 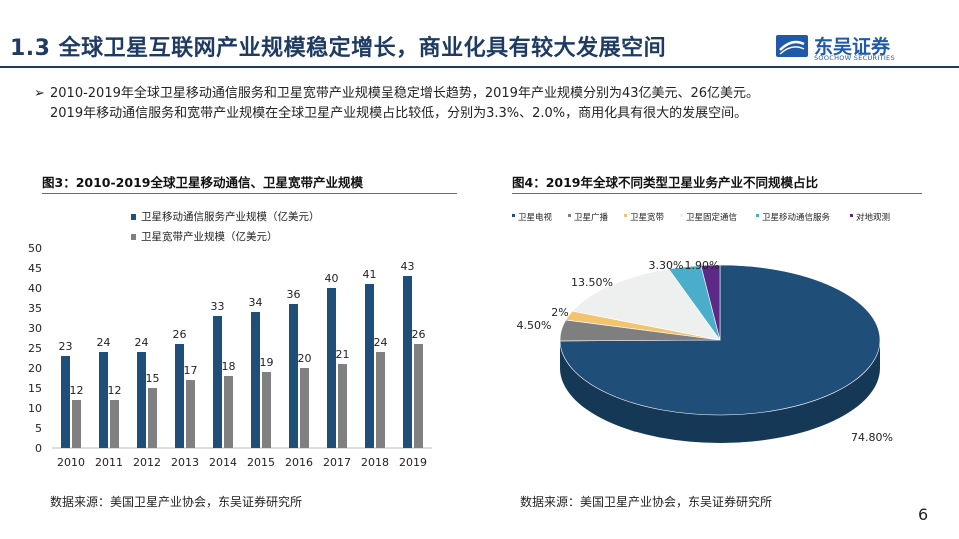 What do you see at coordinates (923, 514) in the screenshot?
I see `page-number: 6` at bounding box center [923, 514].